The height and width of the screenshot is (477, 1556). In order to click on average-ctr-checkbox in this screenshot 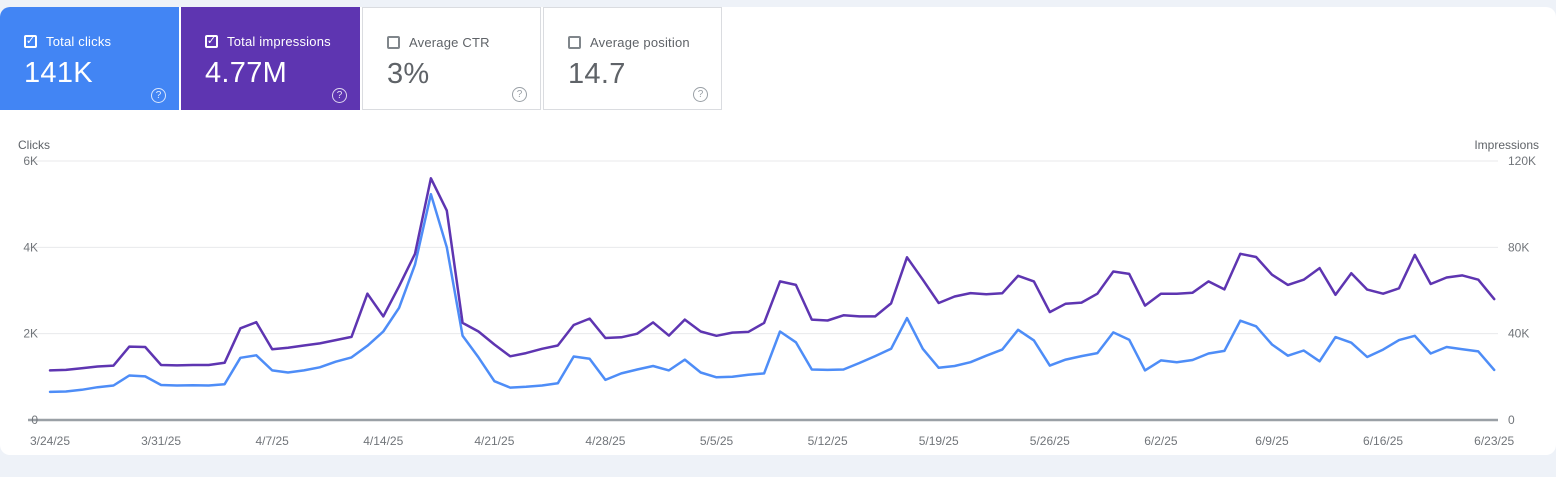, I will do `click(393, 42)`.